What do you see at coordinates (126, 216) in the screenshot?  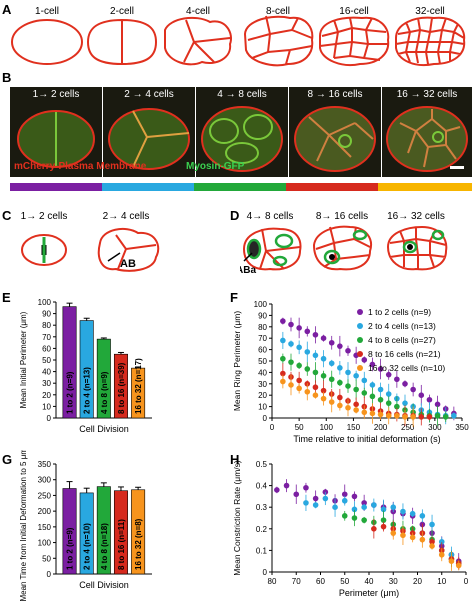 I see `panel-c-title-2: 2→ 4 cells` at bounding box center [126, 216].